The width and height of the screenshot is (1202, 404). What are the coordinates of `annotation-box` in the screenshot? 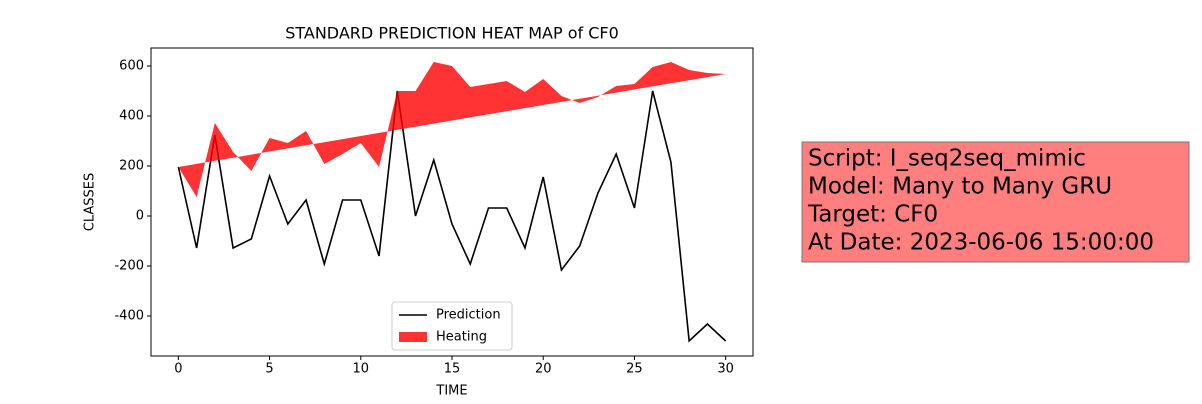 It's located at (995, 202).